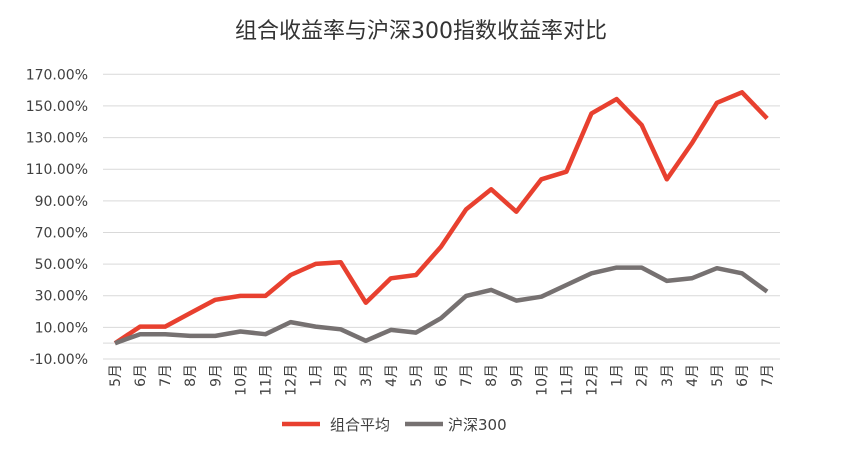 The image size is (842, 452). I want to click on y-tick-label: 110.00%, so click(57, 170).